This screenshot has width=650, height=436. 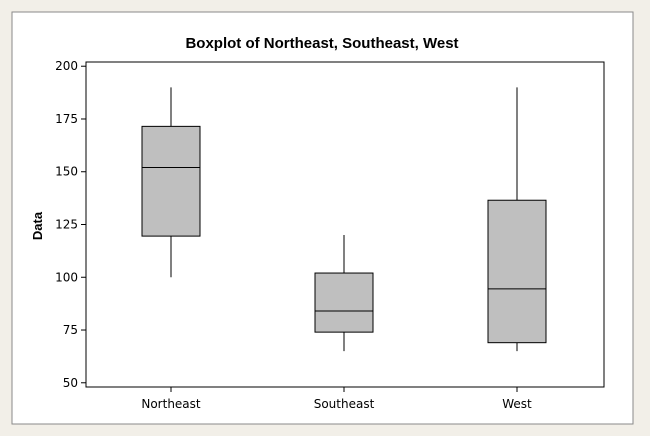 I want to click on x-category-label: Southeast, so click(x=344, y=404).